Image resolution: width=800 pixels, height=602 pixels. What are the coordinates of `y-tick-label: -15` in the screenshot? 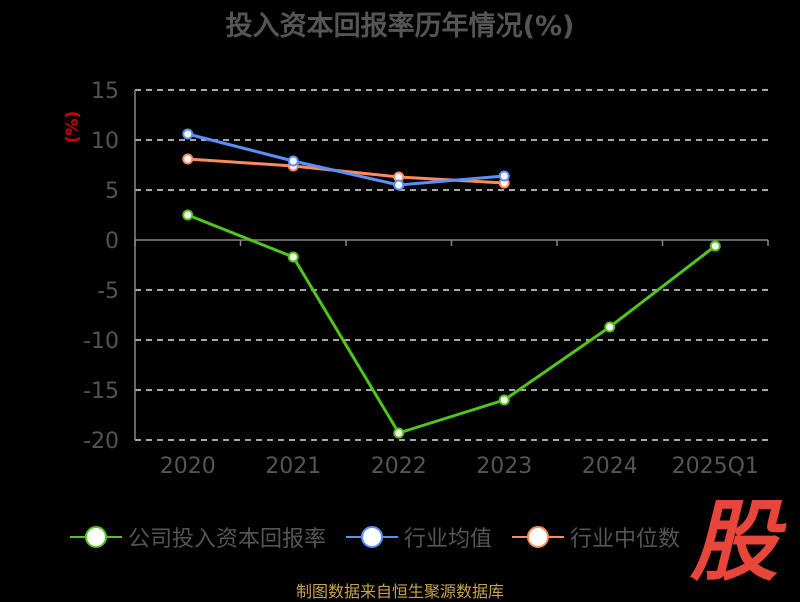 It's located at (101, 391).